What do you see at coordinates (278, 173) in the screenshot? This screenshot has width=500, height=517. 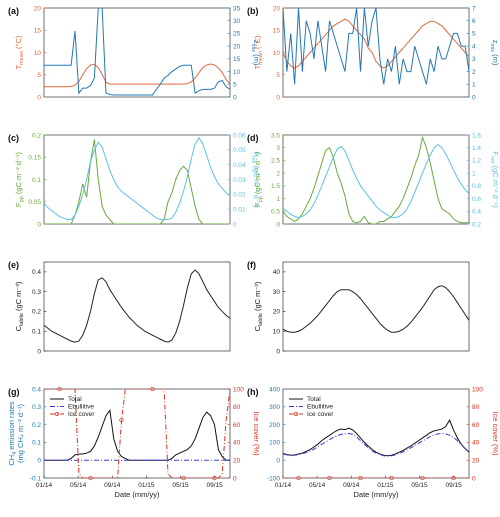 I see `y-tick-label-left: 2` at bounding box center [278, 173].